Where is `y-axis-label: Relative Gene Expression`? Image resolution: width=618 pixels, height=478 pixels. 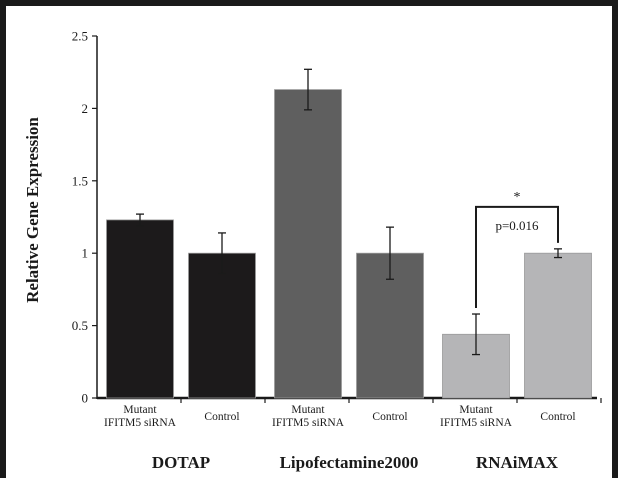 y-axis-label: Relative Gene Expression is located at coordinates (32, 210).